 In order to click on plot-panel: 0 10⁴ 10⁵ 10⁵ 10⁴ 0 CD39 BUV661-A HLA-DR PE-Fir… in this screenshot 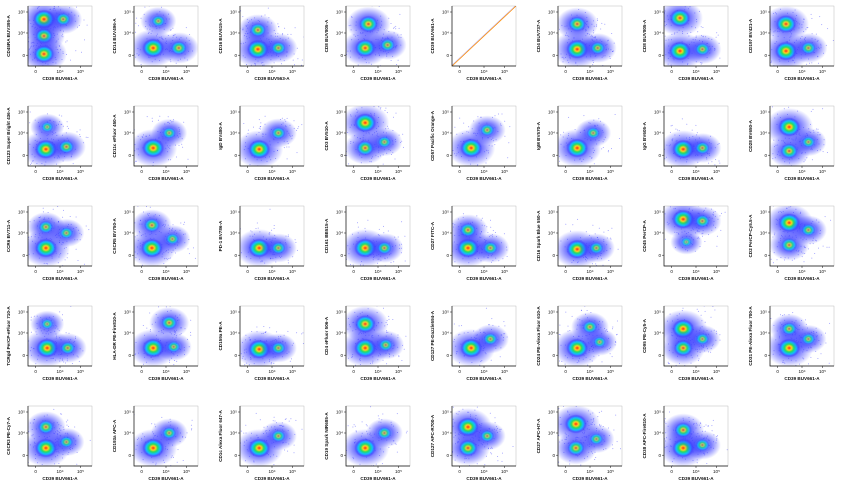, I will do `click(155, 344)`.